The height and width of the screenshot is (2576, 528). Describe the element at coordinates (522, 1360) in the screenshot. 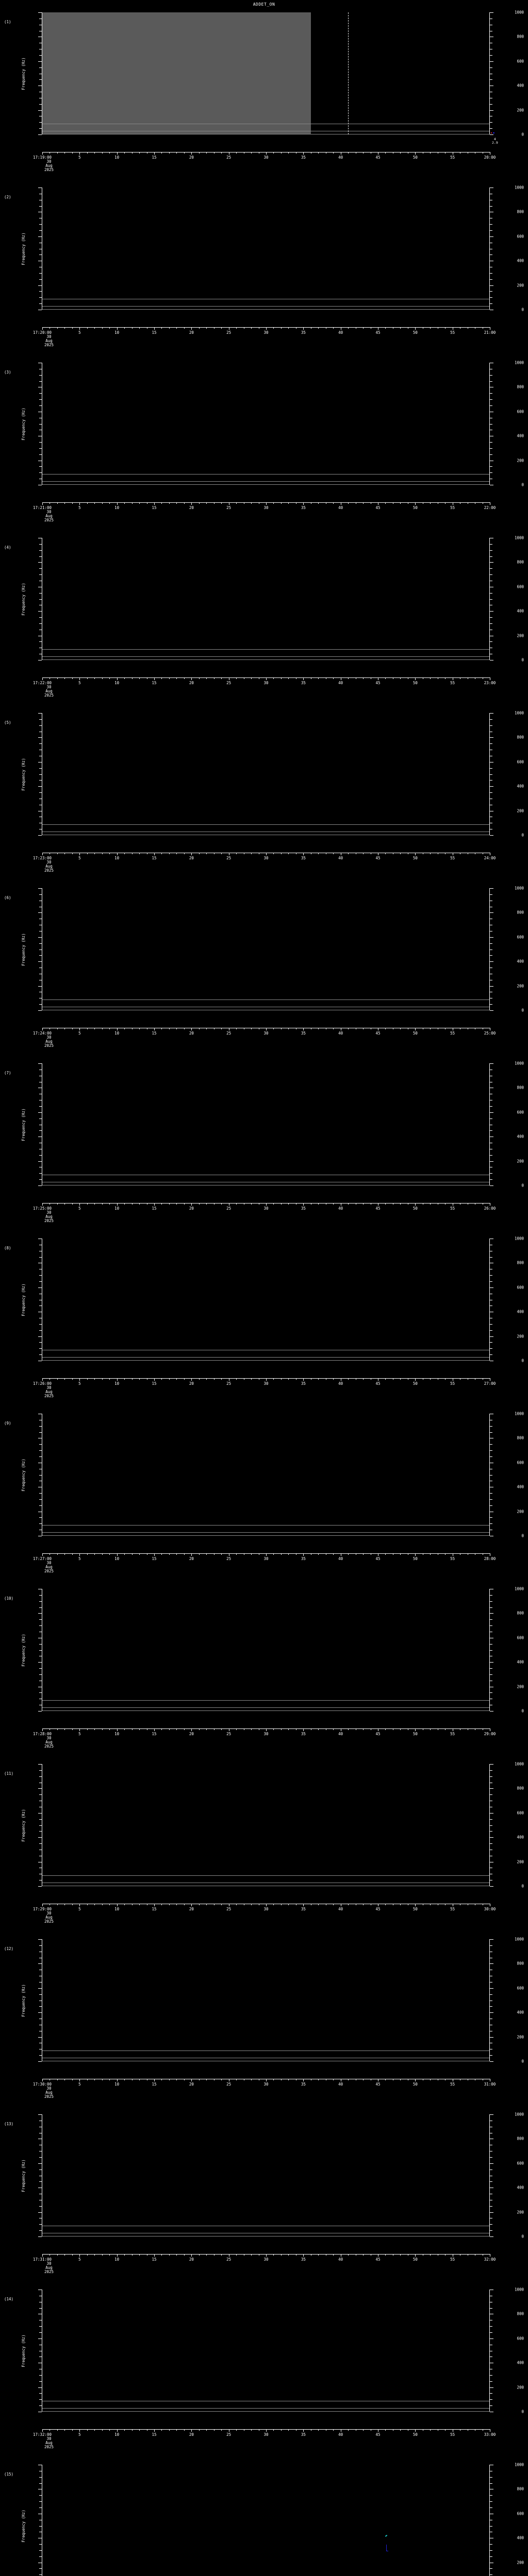

I see `y-tick-label: 0` at that location.